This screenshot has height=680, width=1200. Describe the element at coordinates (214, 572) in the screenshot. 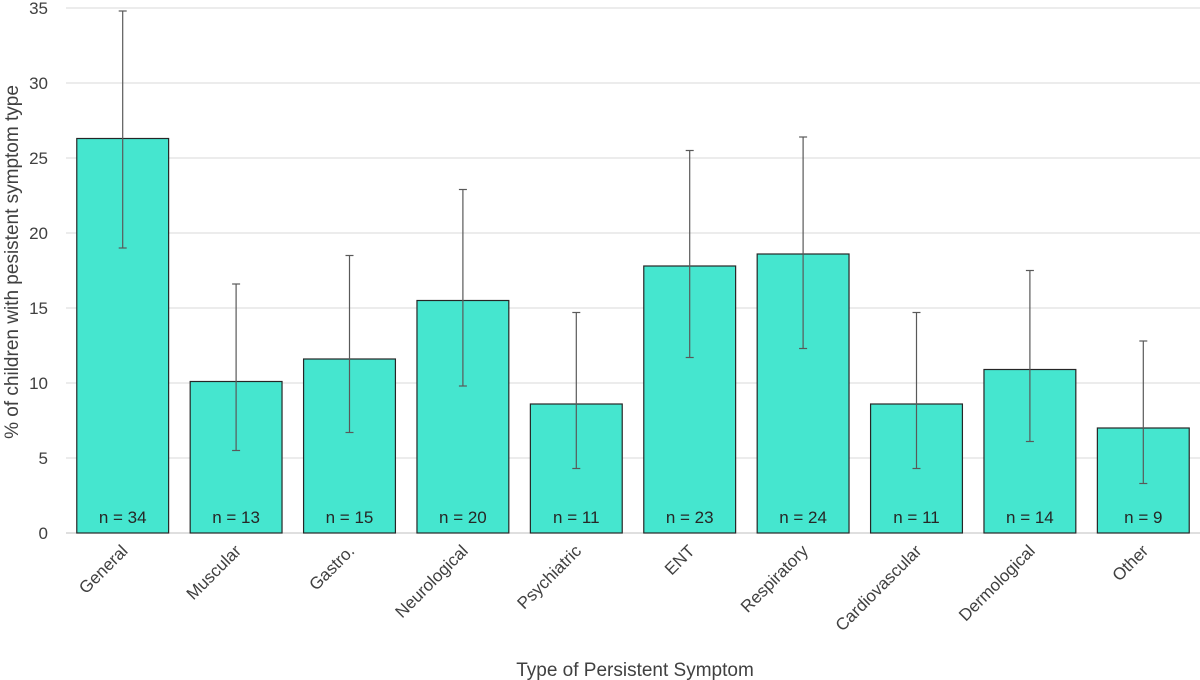

I see `x-tick-label: Muscular` at that location.